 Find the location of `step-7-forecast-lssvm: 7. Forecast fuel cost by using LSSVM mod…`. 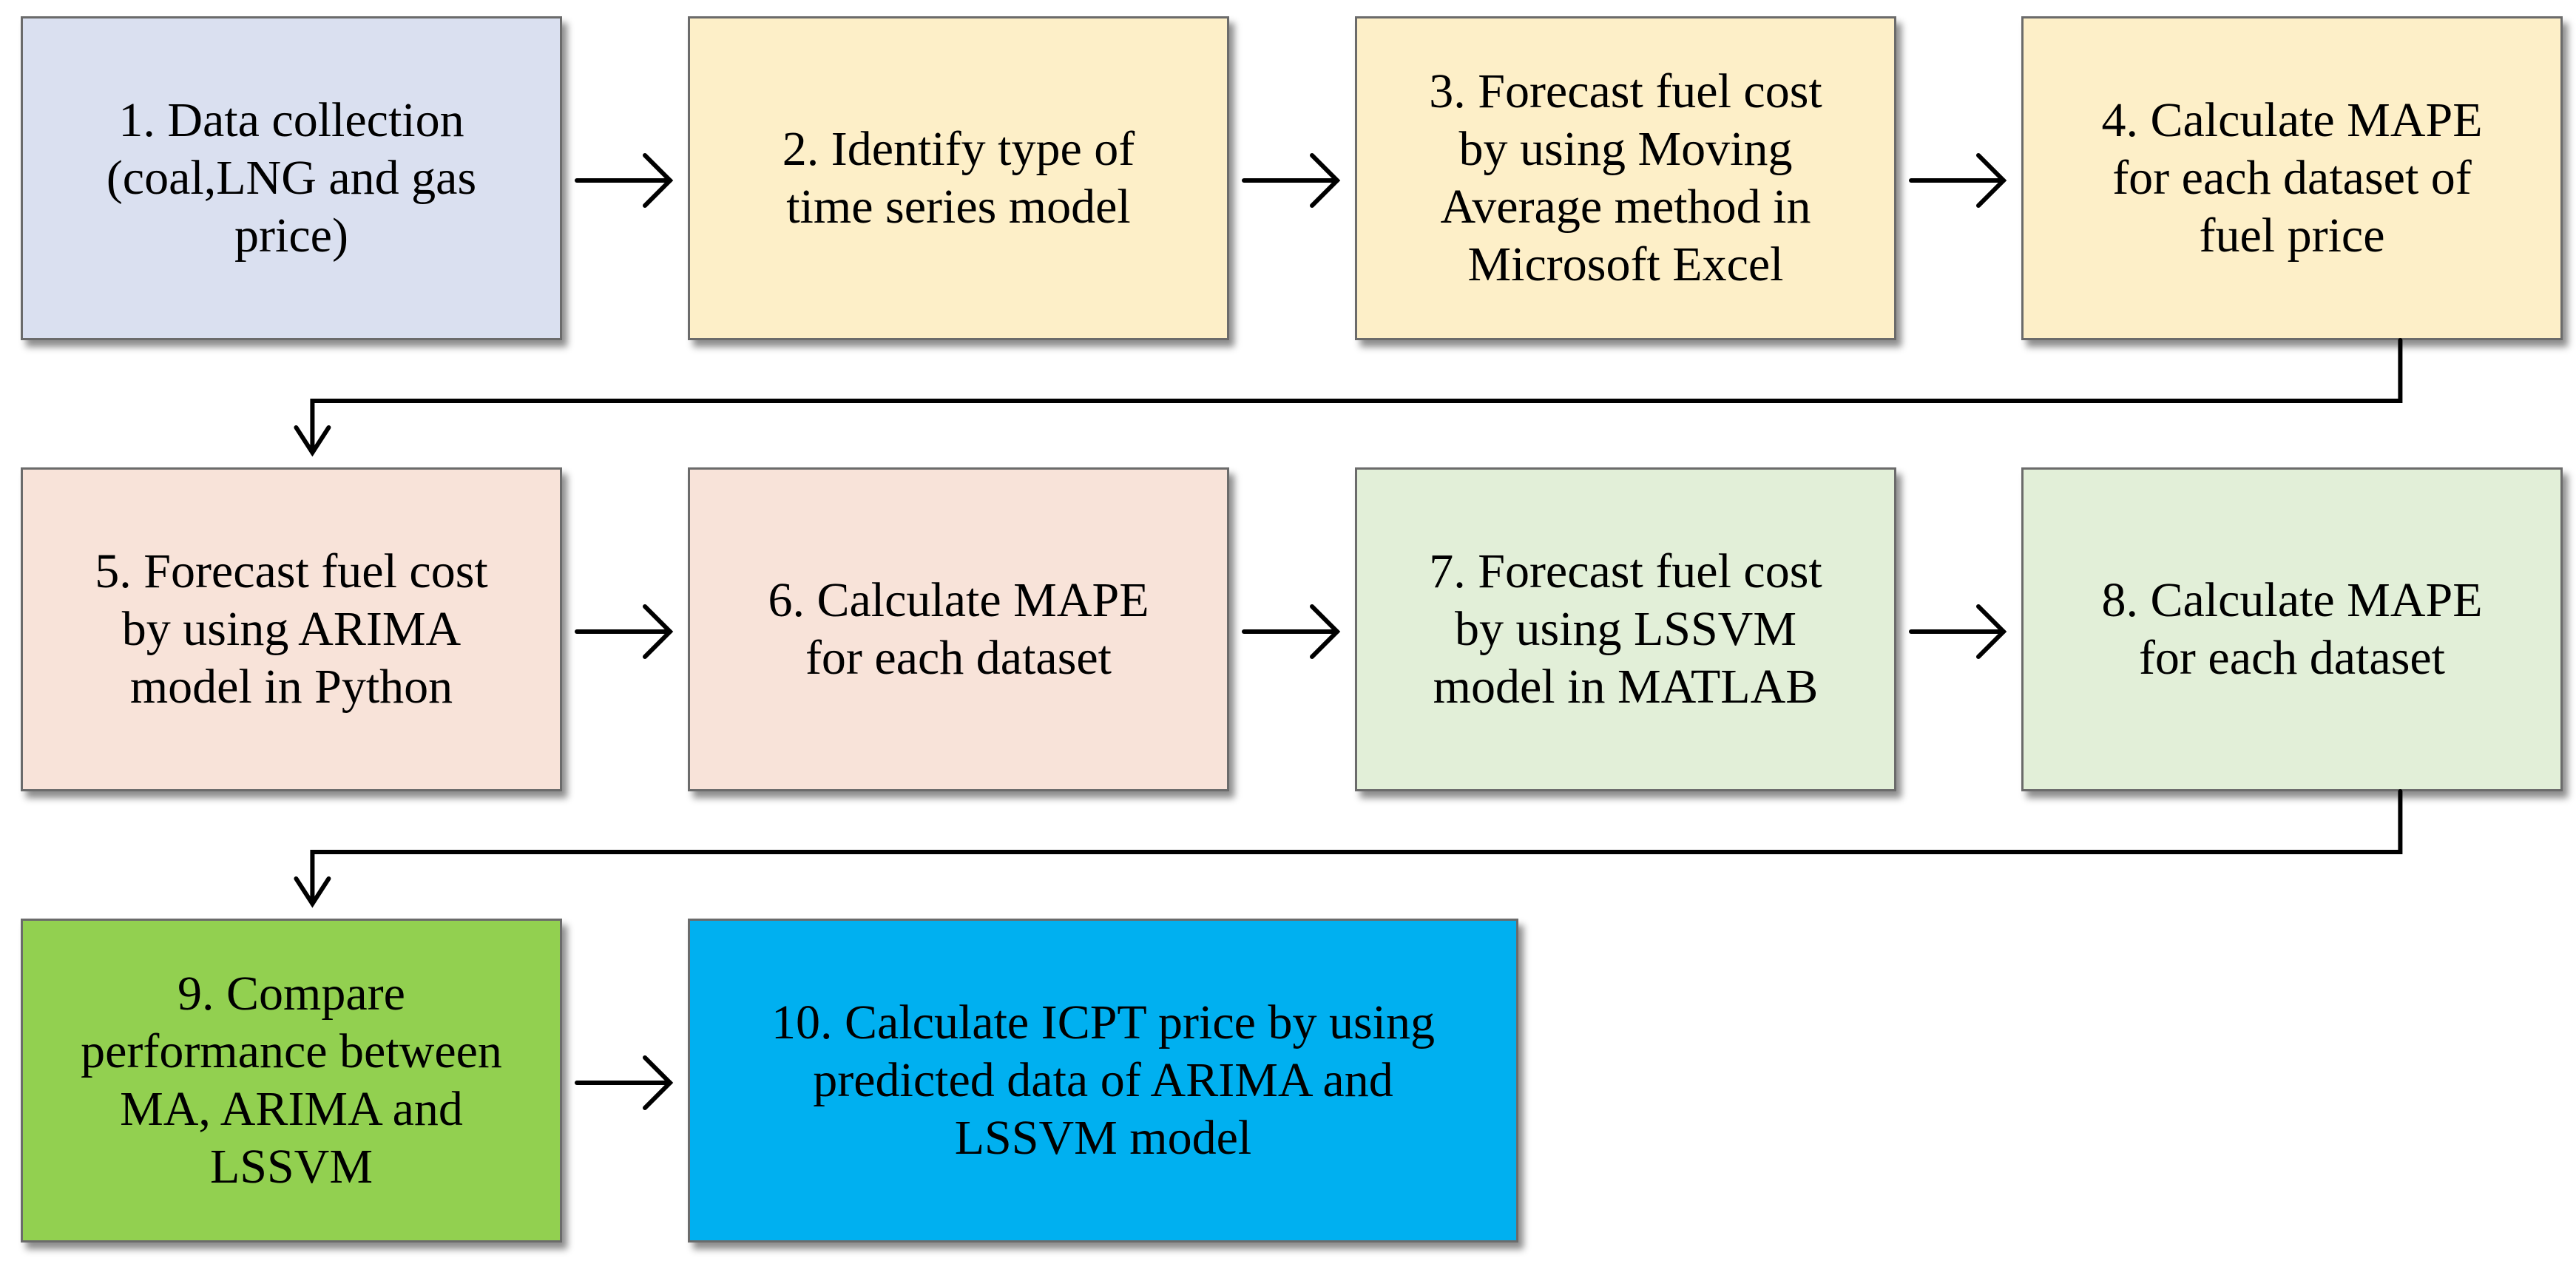

step-7-forecast-lssvm: 7. Forecast fuel cost by using LSSVM mod… is located at coordinates (1625, 629).